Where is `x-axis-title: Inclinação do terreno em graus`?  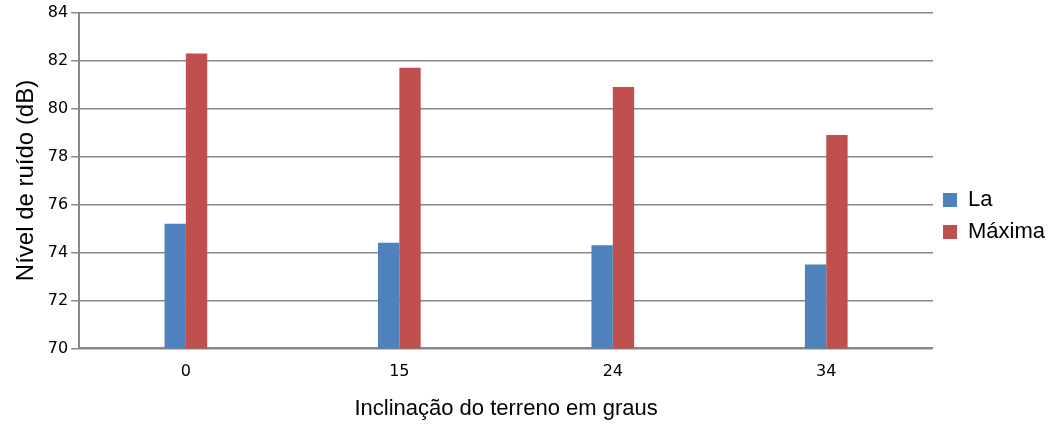 x-axis-title: Inclinação do terreno em graus is located at coordinates (506, 407).